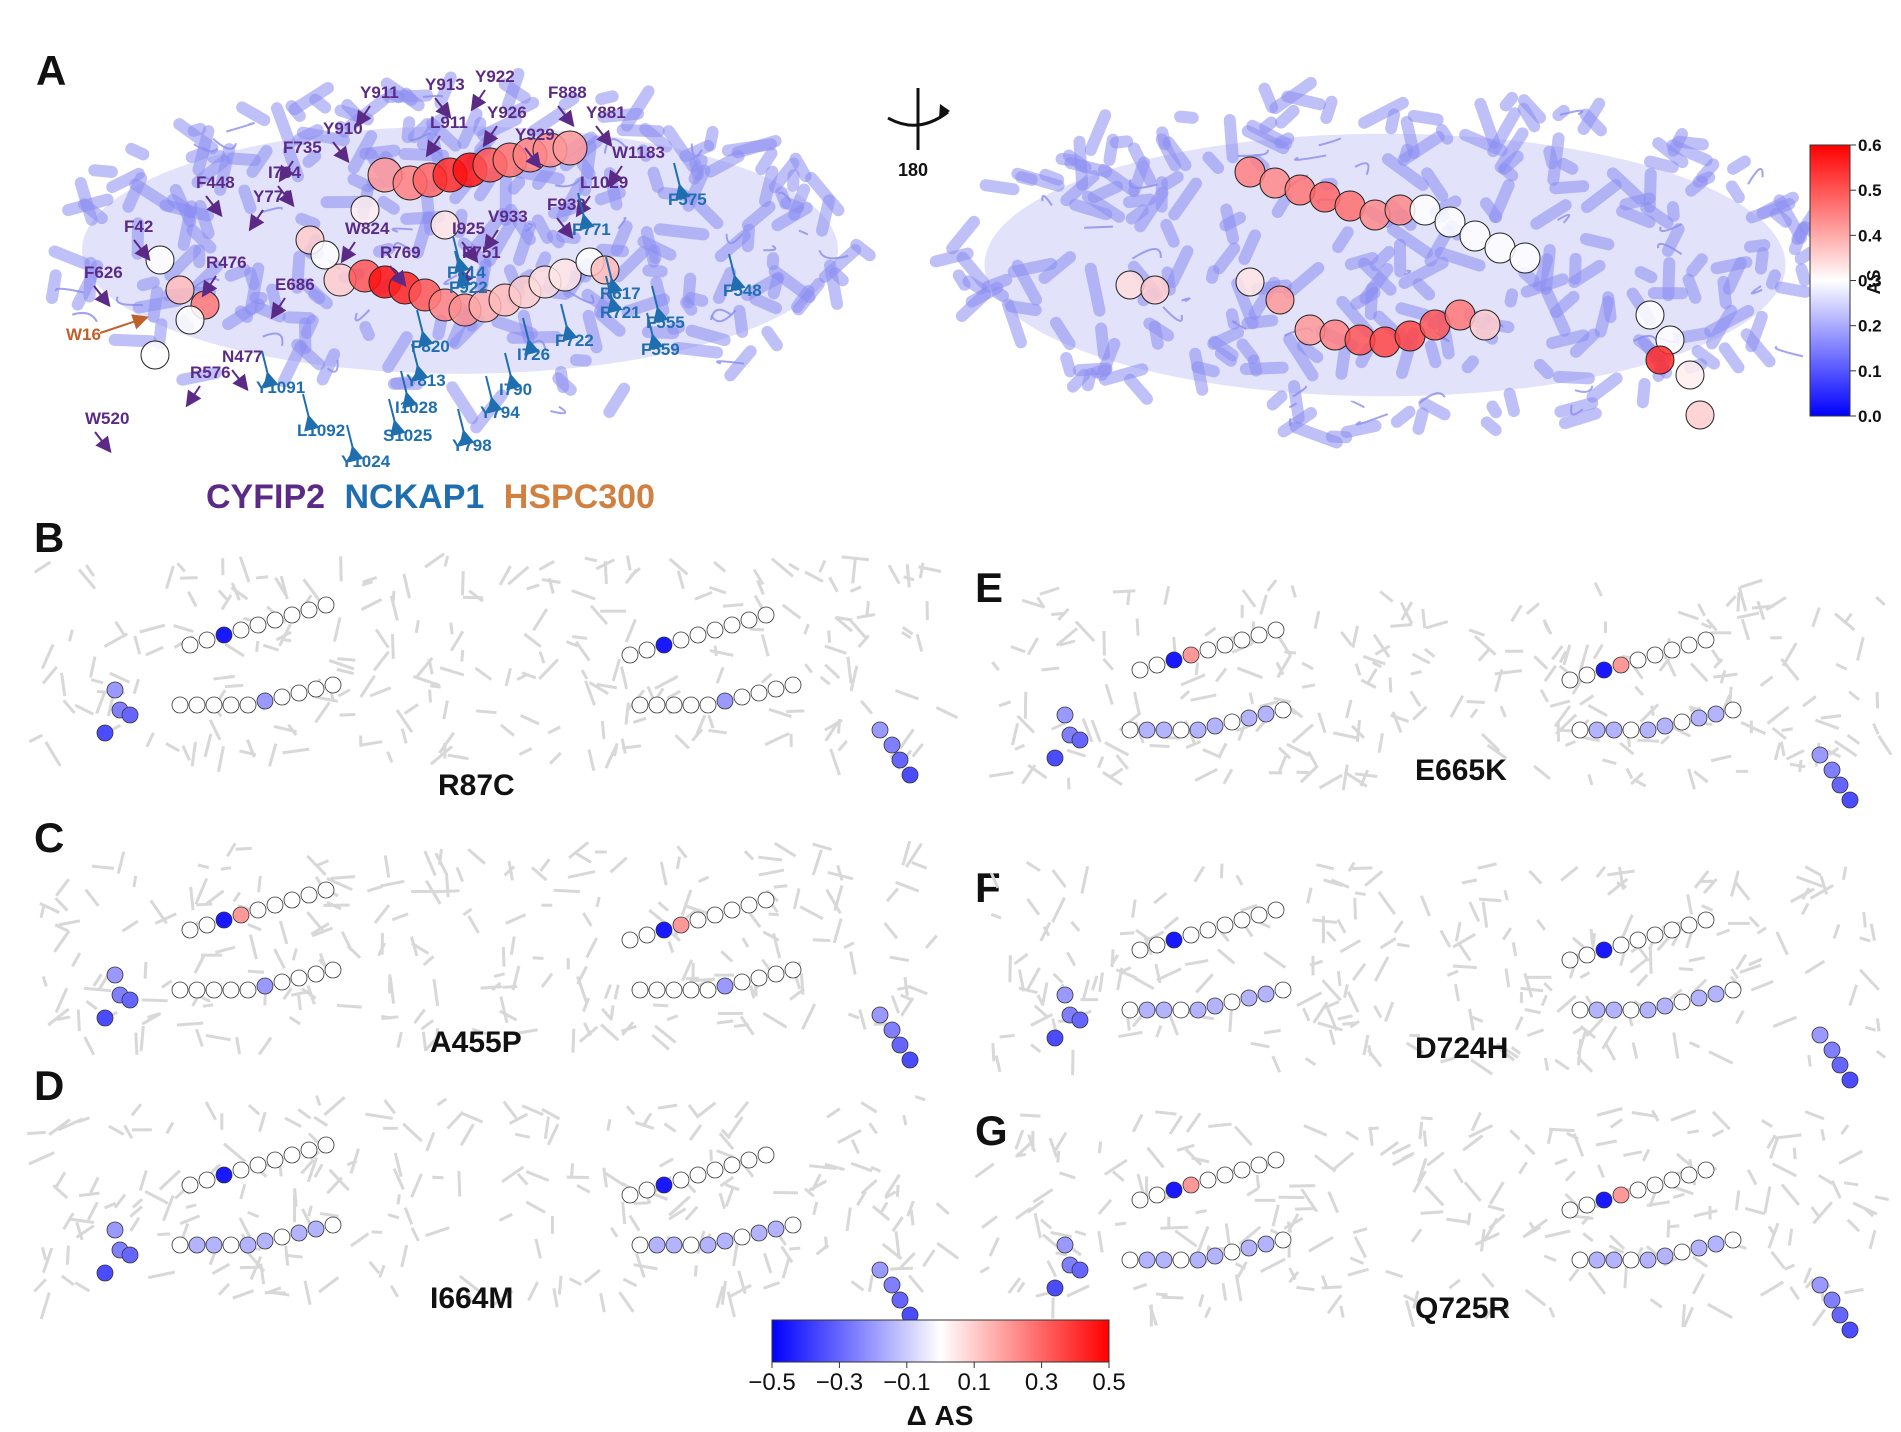 This screenshot has width=1901, height=1432. Describe the element at coordinates (280, 387) in the screenshot. I see `residue-label-nckap1: Y1091` at that location.